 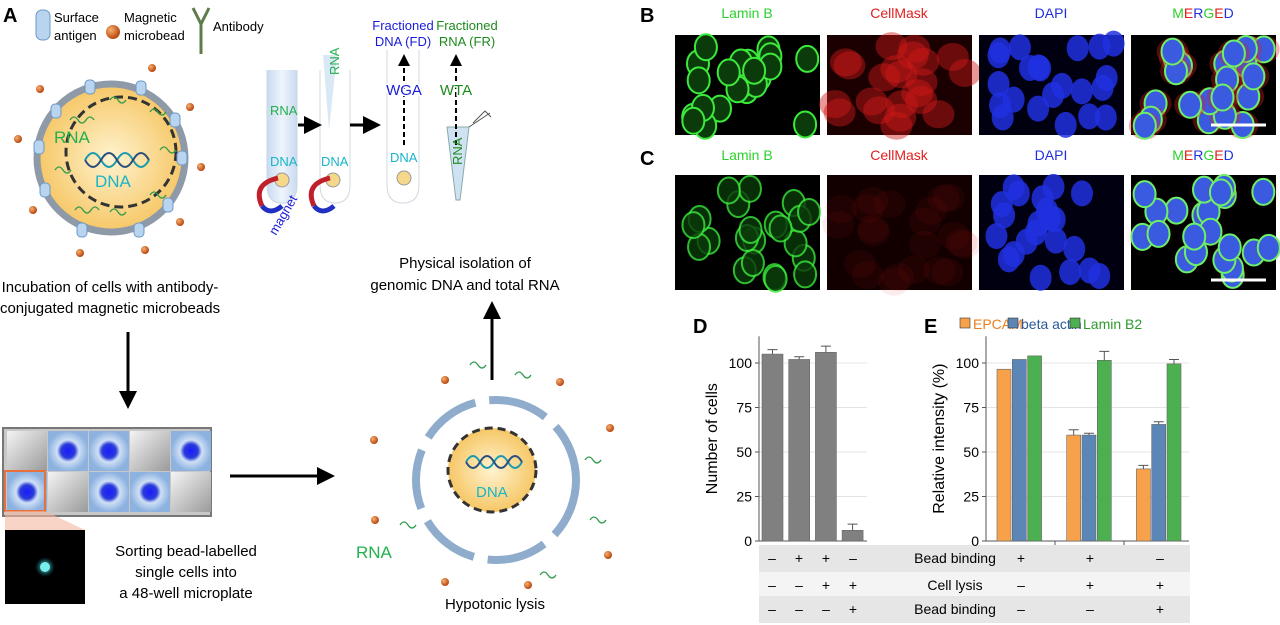 I want to click on legend-item: beta actin, so click(x=1044, y=324).